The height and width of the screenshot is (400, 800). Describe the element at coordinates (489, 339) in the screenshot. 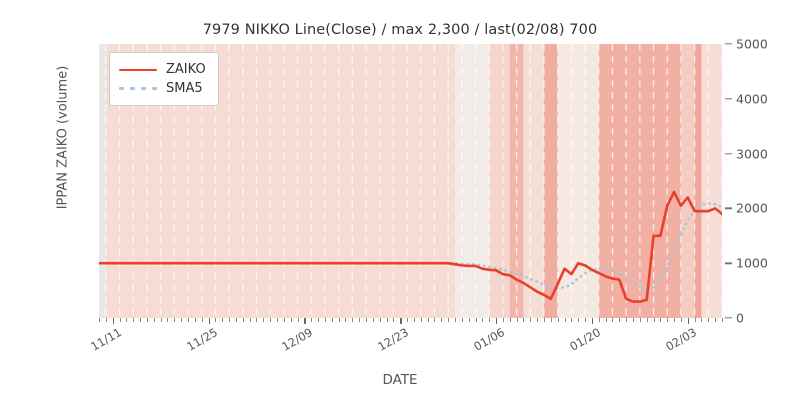

I see `x-tick-label: 01/06` at that location.